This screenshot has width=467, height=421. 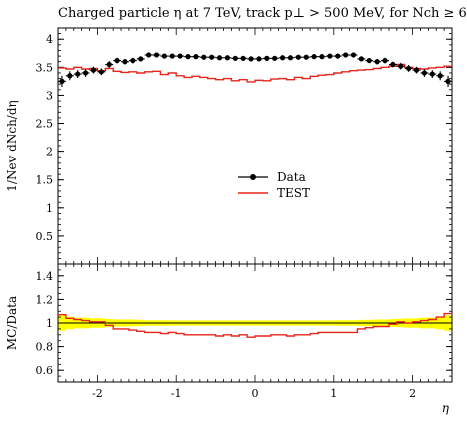 What do you see at coordinates (446, 408) in the screenshot?
I see `x-axis-label: η` at bounding box center [446, 408].